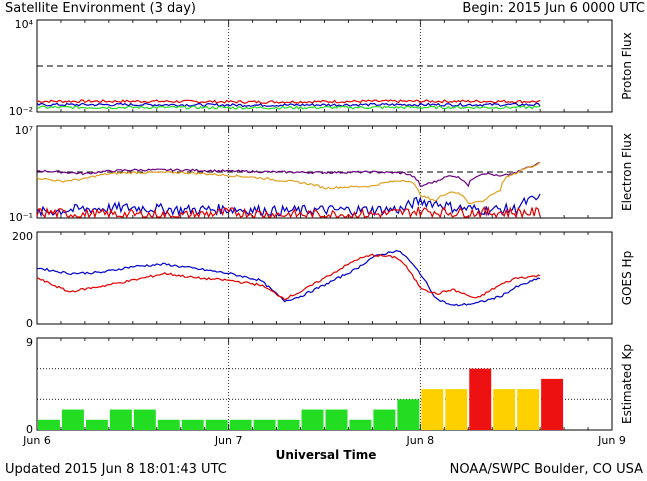 Image resolution: width=647 pixels, height=481 pixels. What do you see at coordinates (288, 174) in the screenshot?
I see `purple-series-line` at bounding box center [288, 174].